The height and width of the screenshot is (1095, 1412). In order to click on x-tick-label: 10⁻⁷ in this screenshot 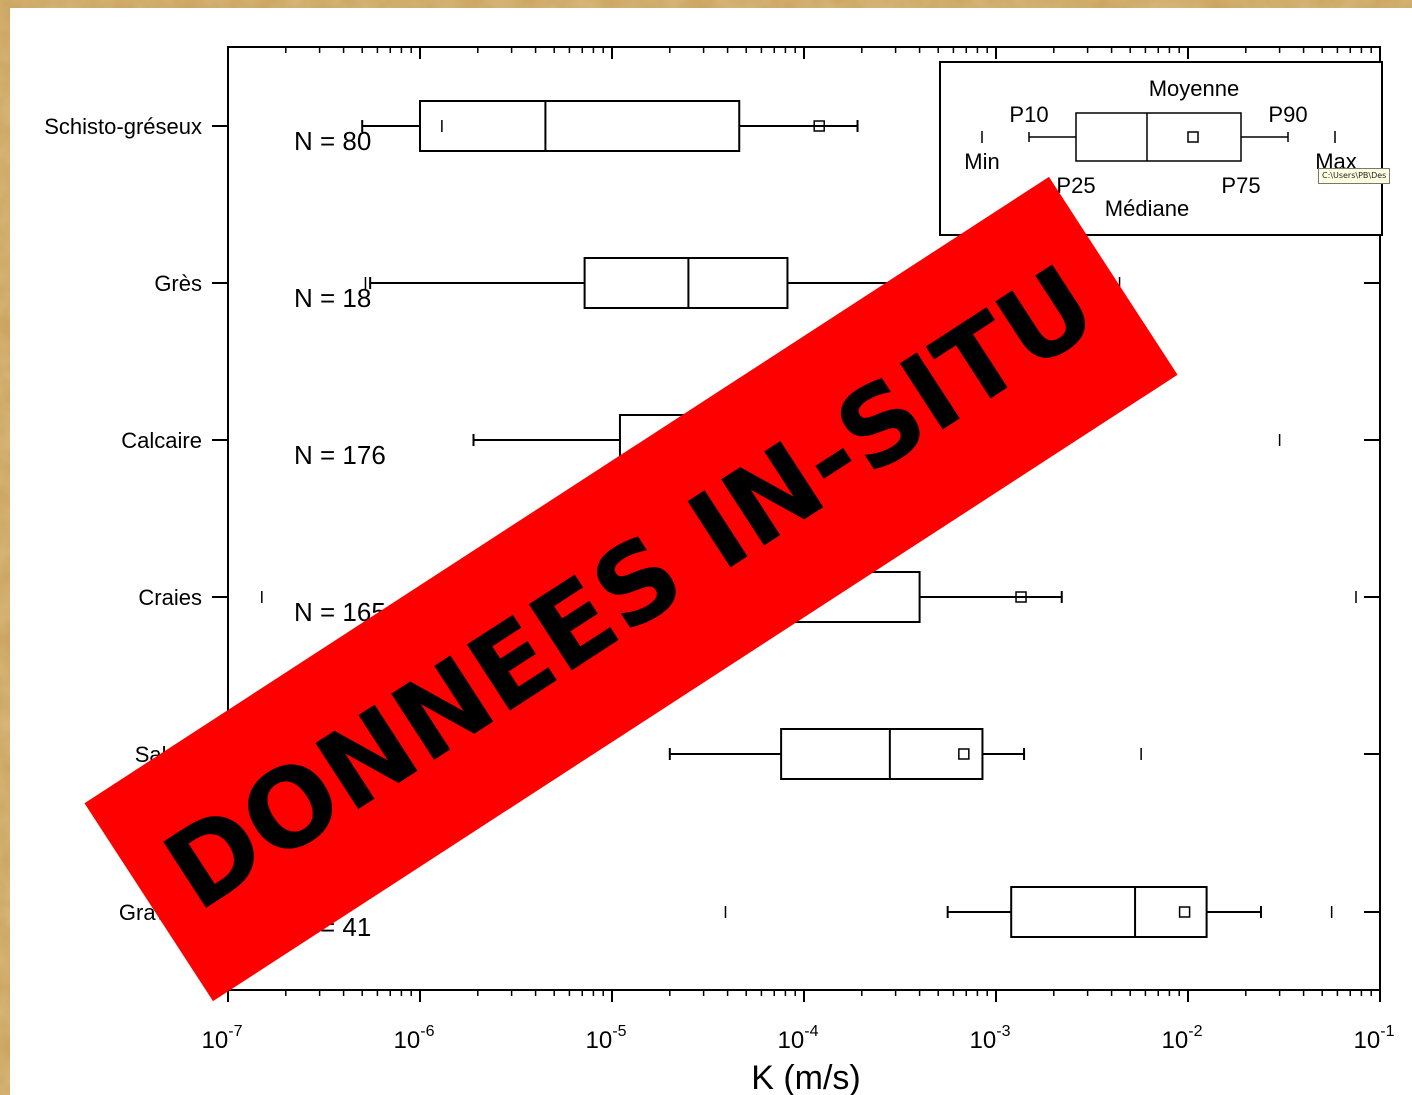, I will do `click(222, 1038)`.